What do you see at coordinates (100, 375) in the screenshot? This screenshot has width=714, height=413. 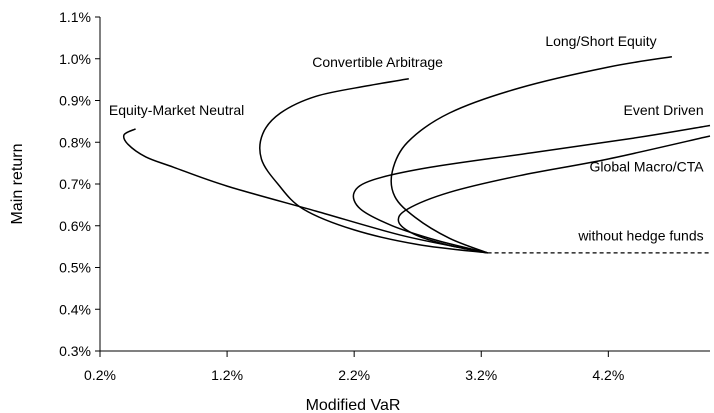 I see `x-tick-label: 0.2%` at bounding box center [100, 375].